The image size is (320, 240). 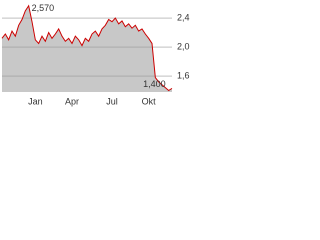 I want to click on annotation: 1,400, so click(x=154, y=84).